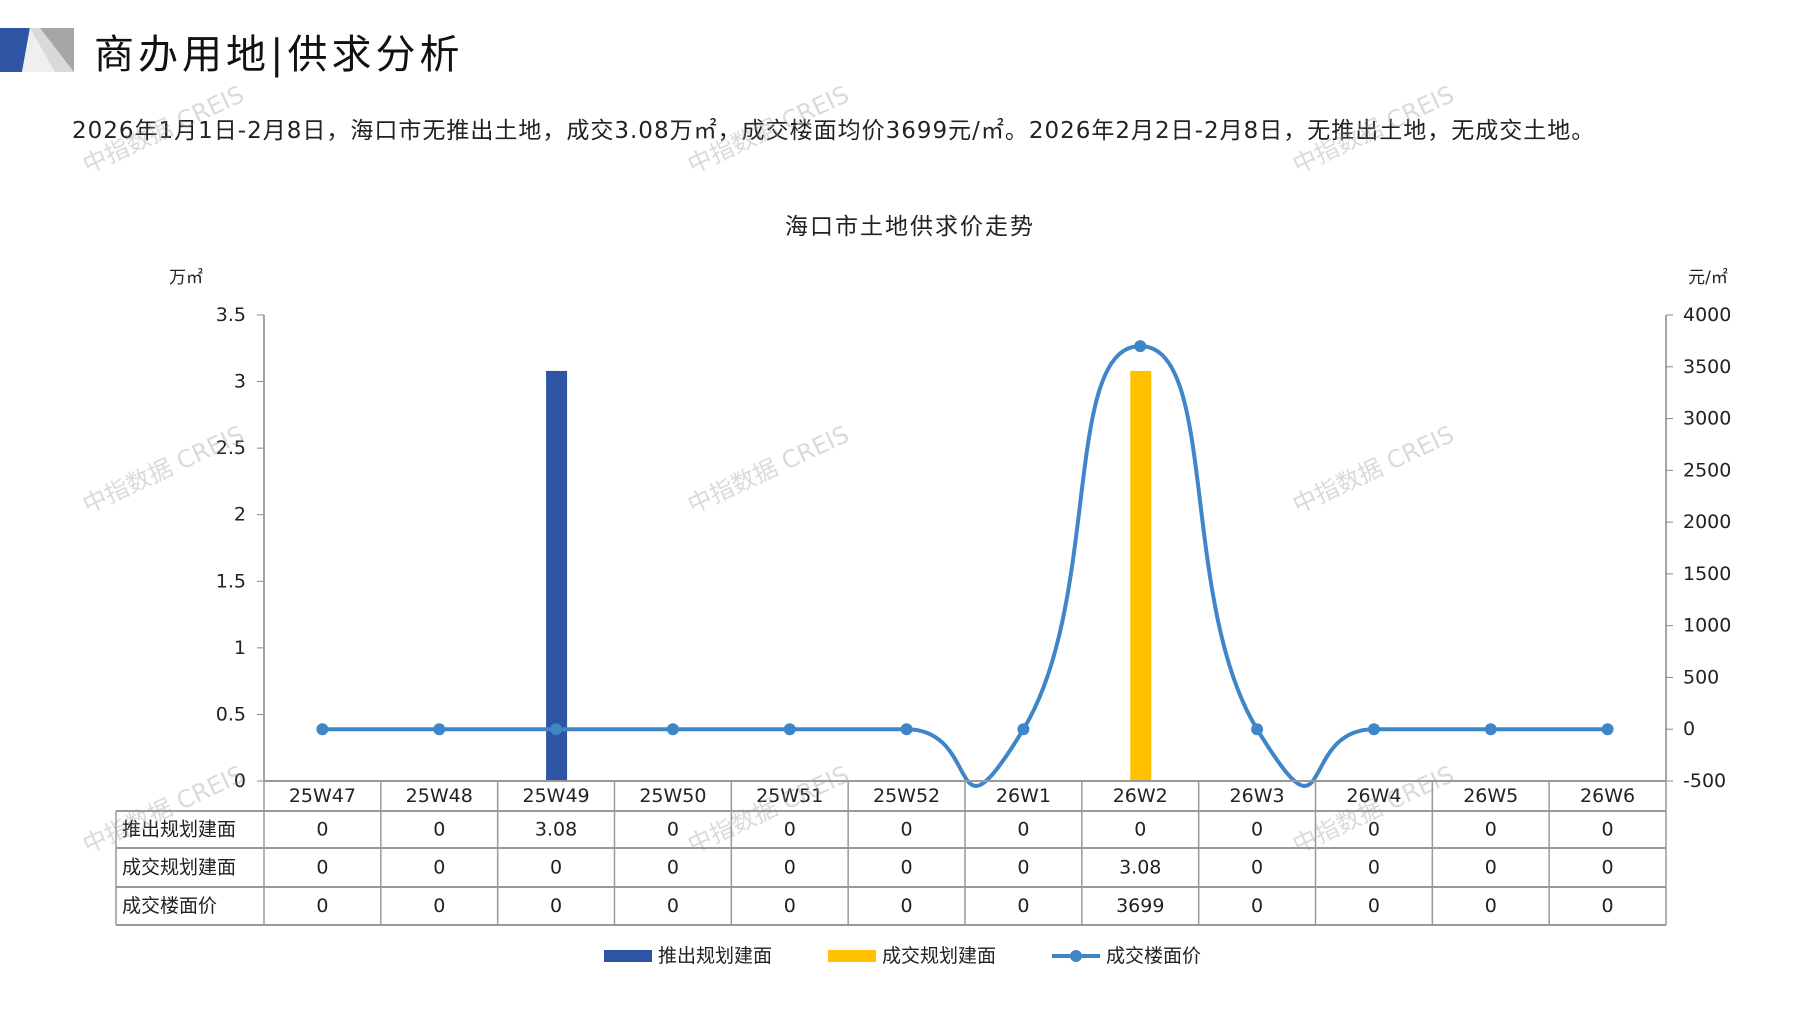  I want to click on left-tick-label: 2, so click(240, 515).